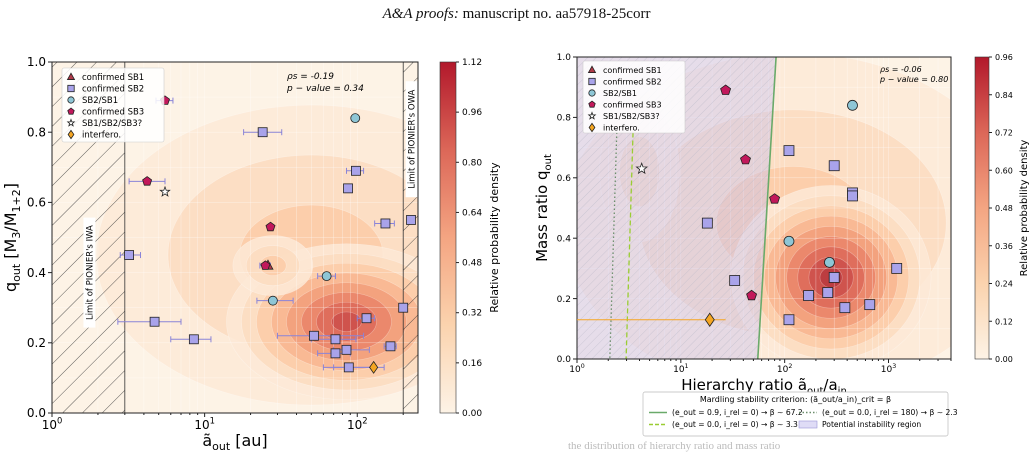 The width and height of the screenshot is (1033, 460). I want to click on owa-label-bg, so click(411, 139).